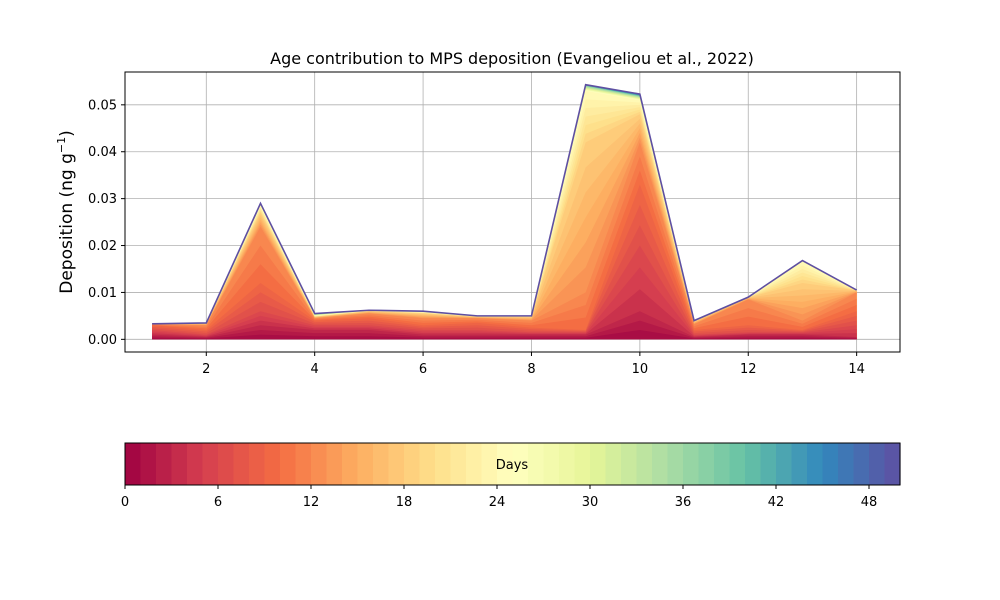  I want to click on y-axis-label: Deposition (ng g−1), so click(66, 212).